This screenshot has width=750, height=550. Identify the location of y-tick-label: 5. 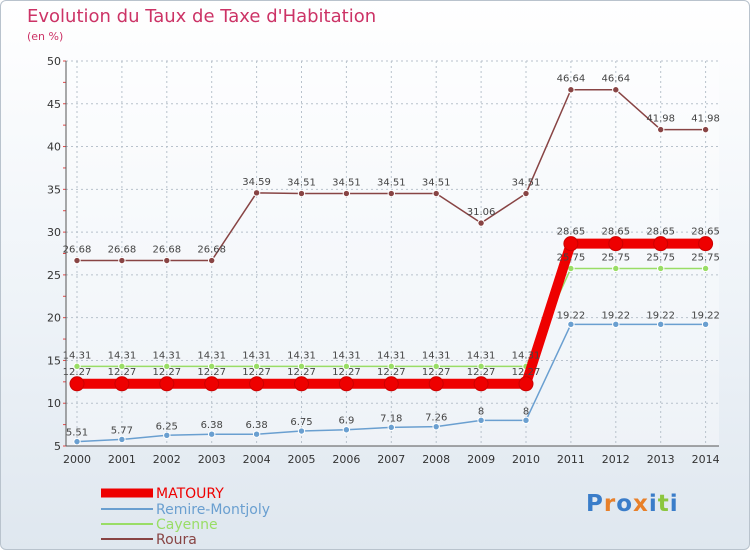
(57, 446).